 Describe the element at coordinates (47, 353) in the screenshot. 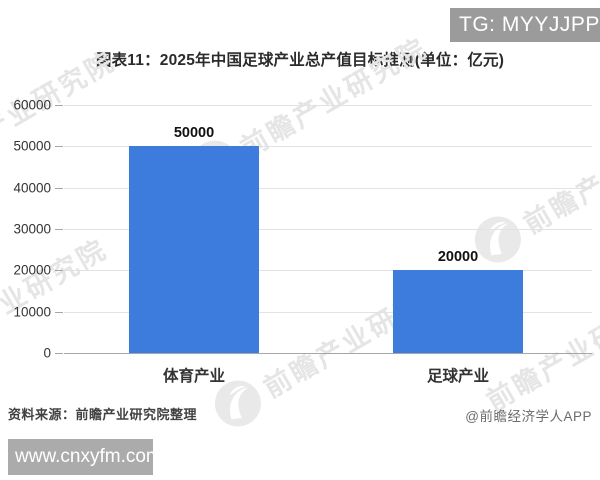

I see `y-tick-label: 0` at that location.